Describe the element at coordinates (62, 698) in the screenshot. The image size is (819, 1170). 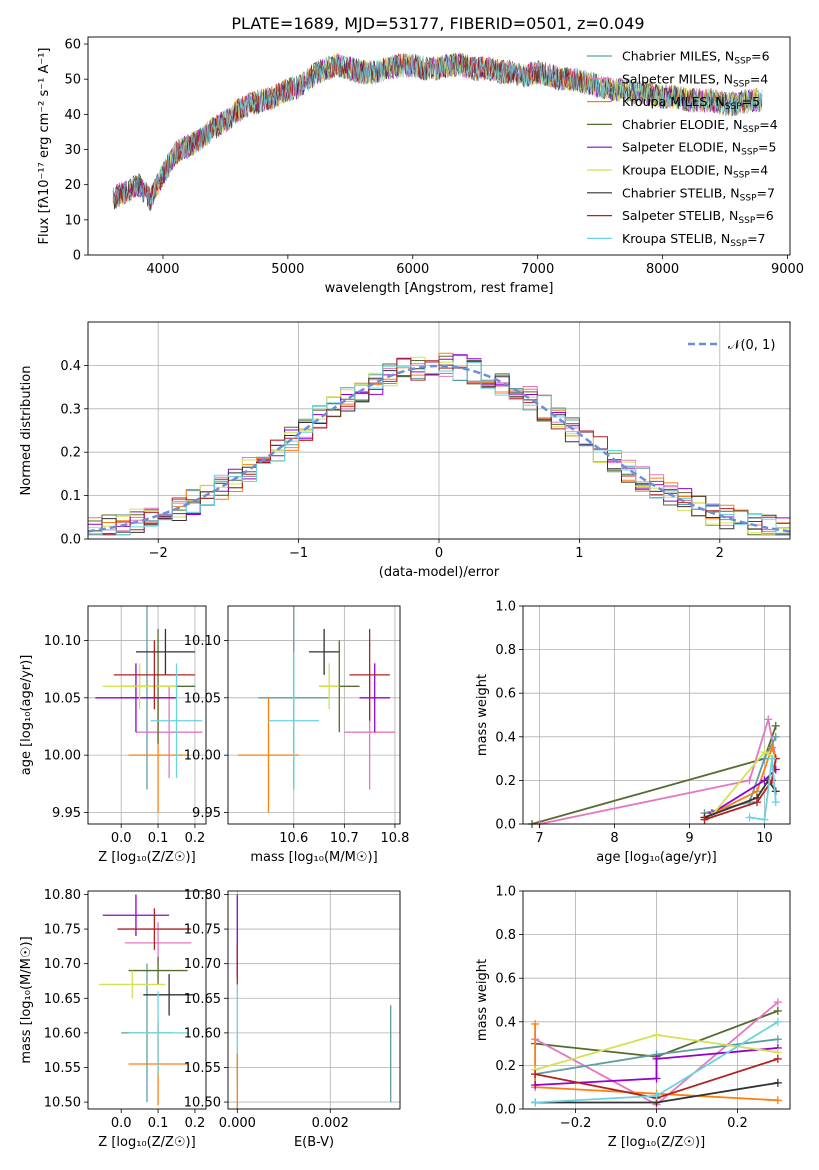
I see `y-tick-label: 10.05` at that location.